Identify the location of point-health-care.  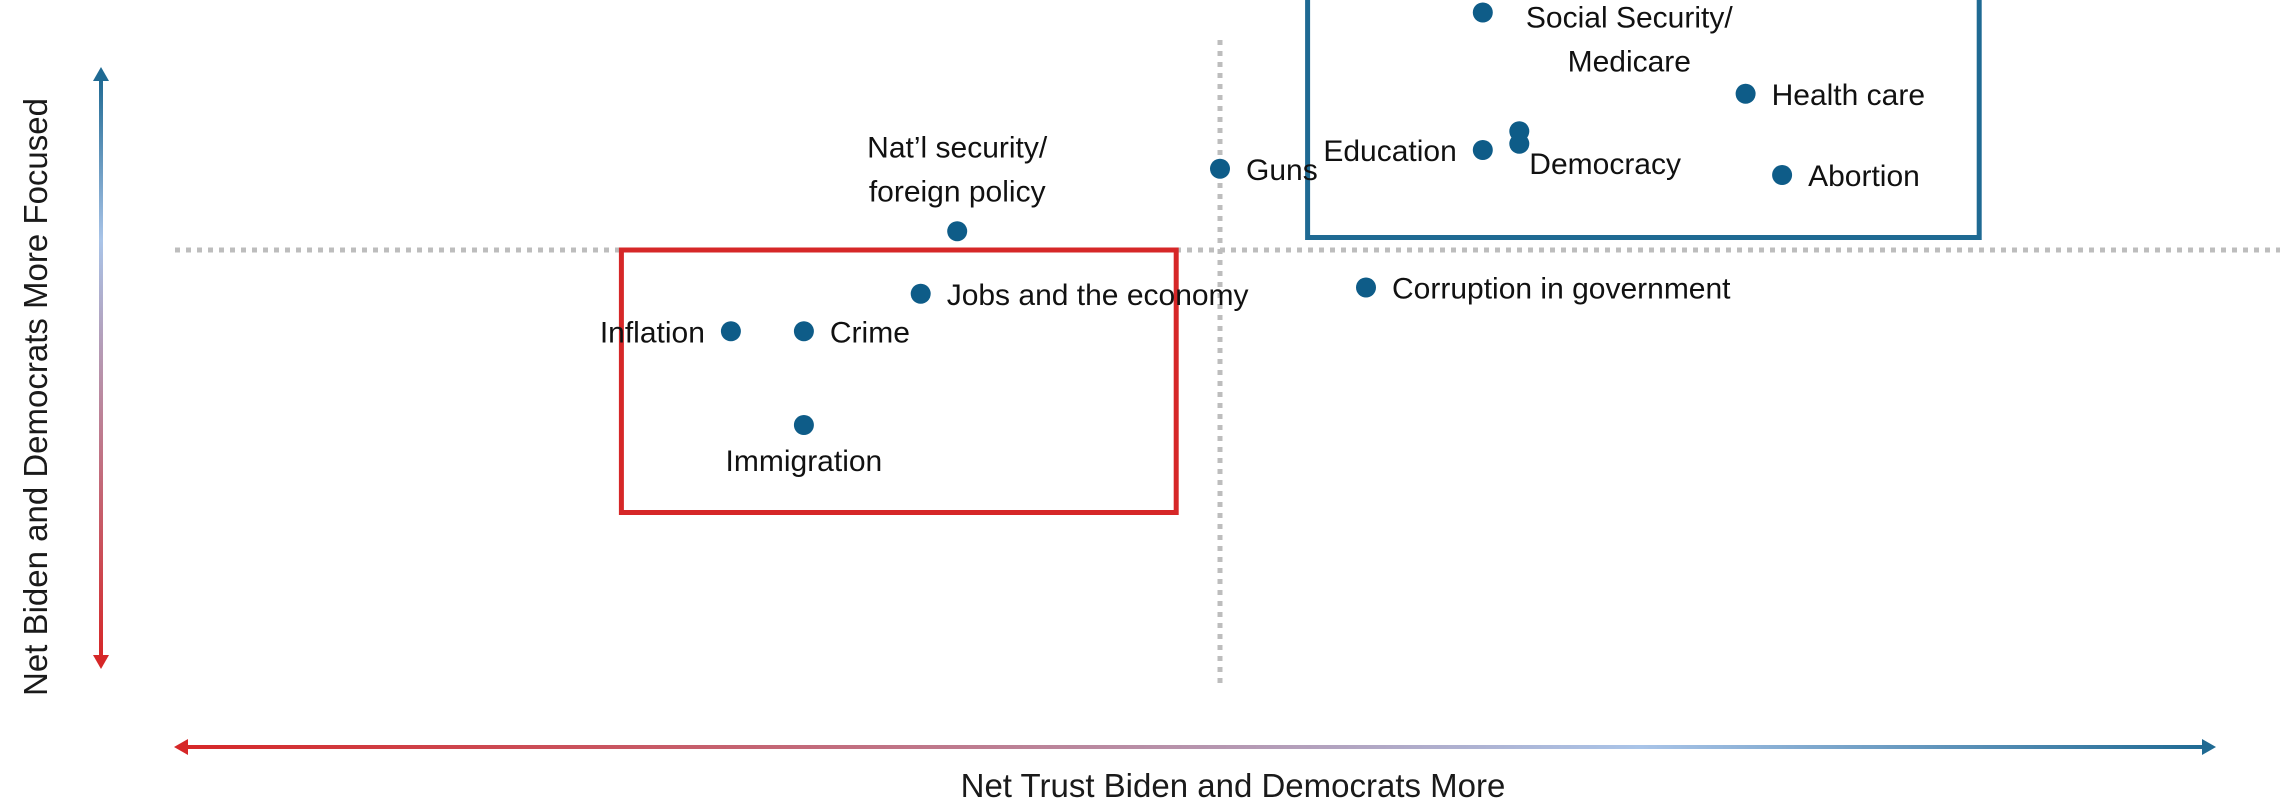
(1745, 93).